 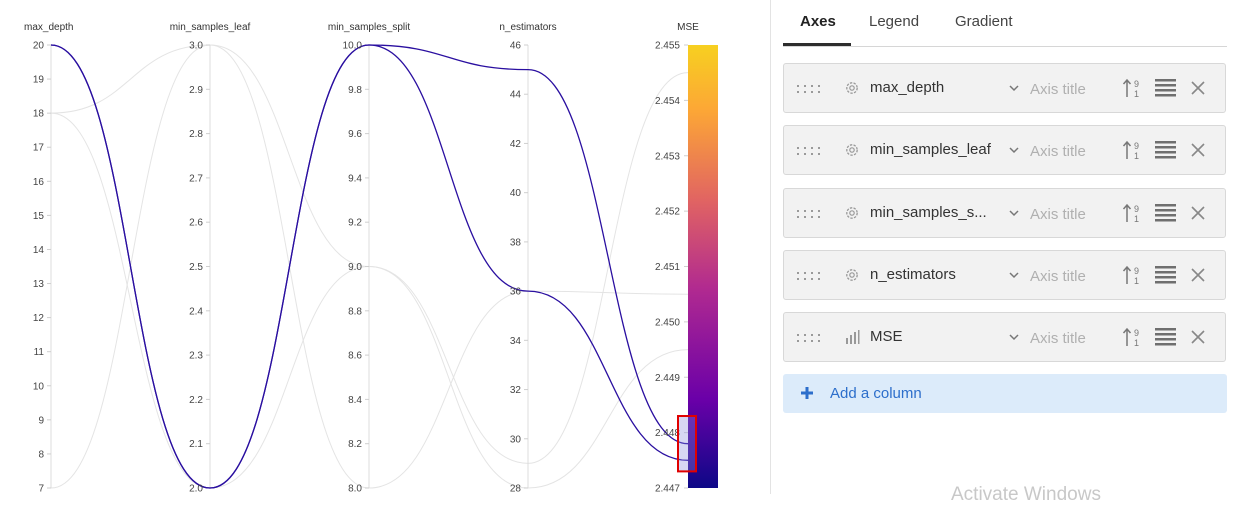 What do you see at coordinates (807, 393) in the screenshot?
I see `plus-icon` at bounding box center [807, 393].